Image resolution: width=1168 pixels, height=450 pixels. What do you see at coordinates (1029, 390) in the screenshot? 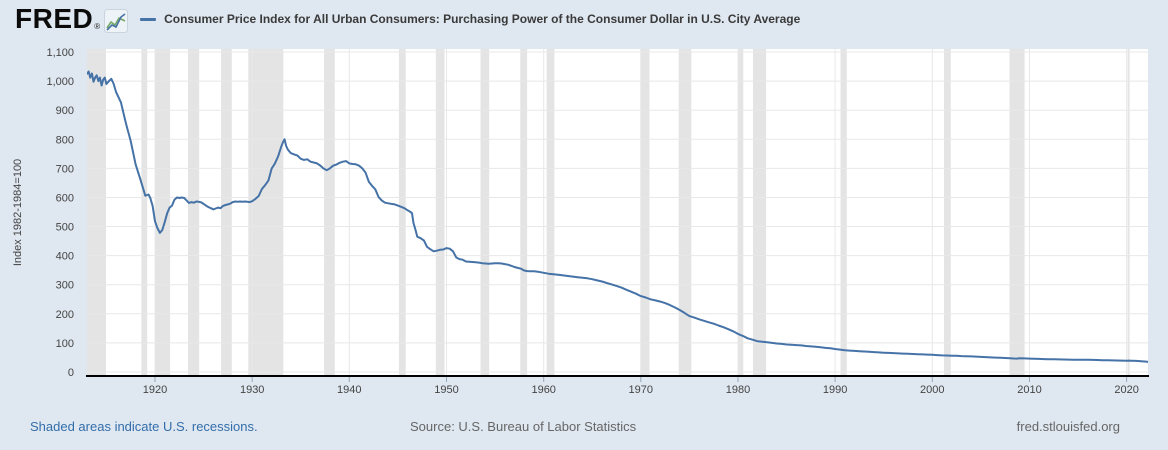
I see `x-tick-label: 2010` at bounding box center [1029, 390].